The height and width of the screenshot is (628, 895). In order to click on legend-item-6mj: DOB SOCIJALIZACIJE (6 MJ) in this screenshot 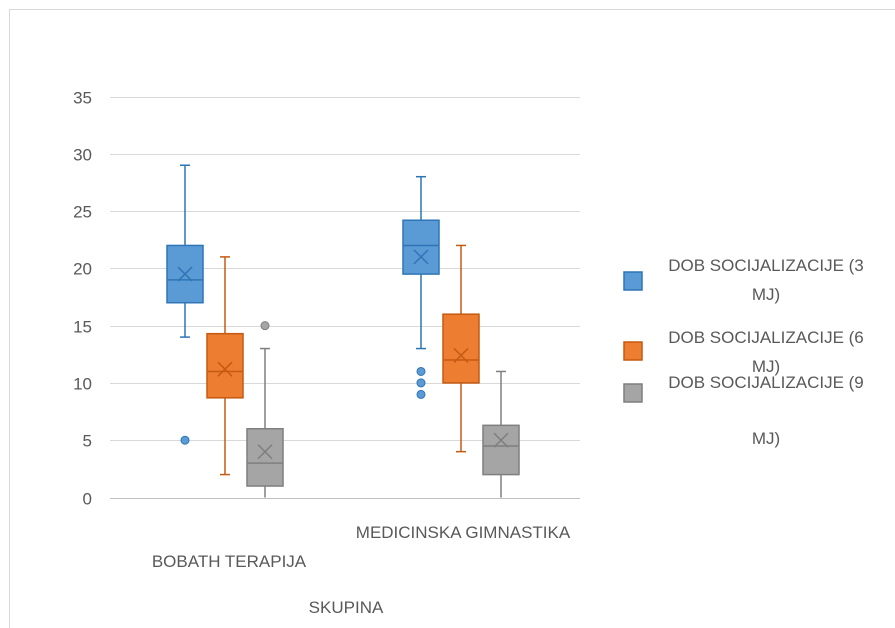, I will do `click(743, 352)`.